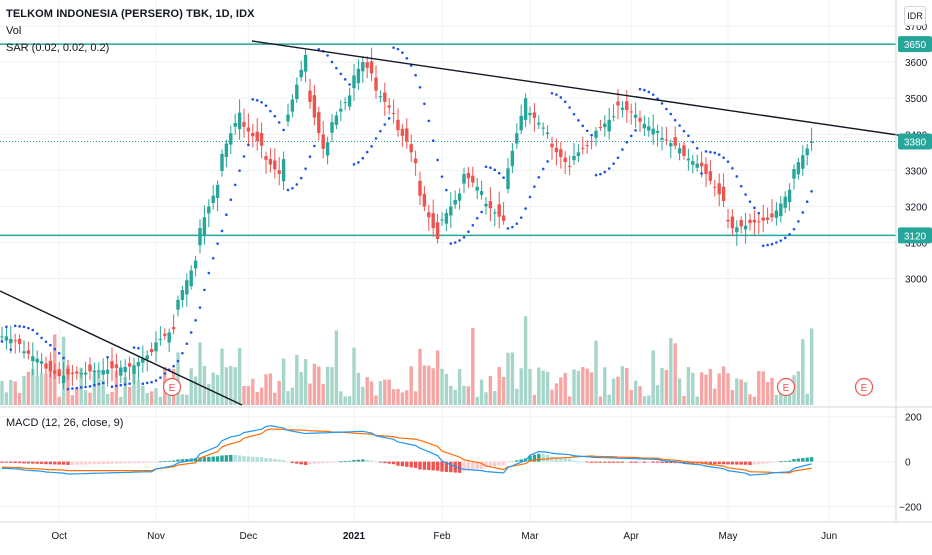 The height and width of the screenshot is (555, 932). What do you see at coordinates (14, 31) in the screenshot?
I see `volume-legend: Vol` at bounding box center [14, 31].